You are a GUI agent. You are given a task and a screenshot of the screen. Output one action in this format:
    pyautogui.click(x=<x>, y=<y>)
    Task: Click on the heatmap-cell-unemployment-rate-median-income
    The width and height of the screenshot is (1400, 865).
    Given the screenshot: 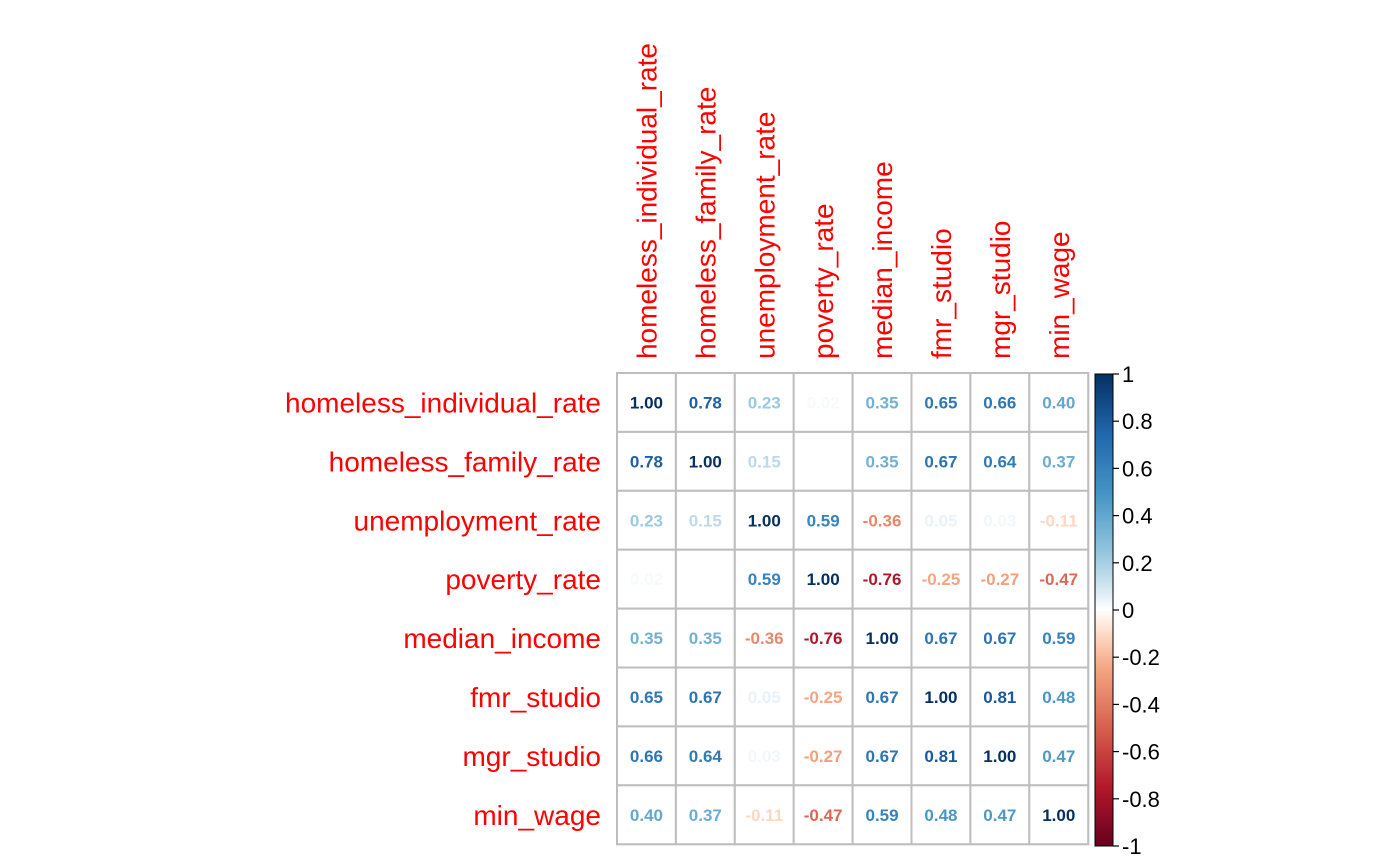 What is the action you would take?
    pyautogui.click(x=882, y=520)
    